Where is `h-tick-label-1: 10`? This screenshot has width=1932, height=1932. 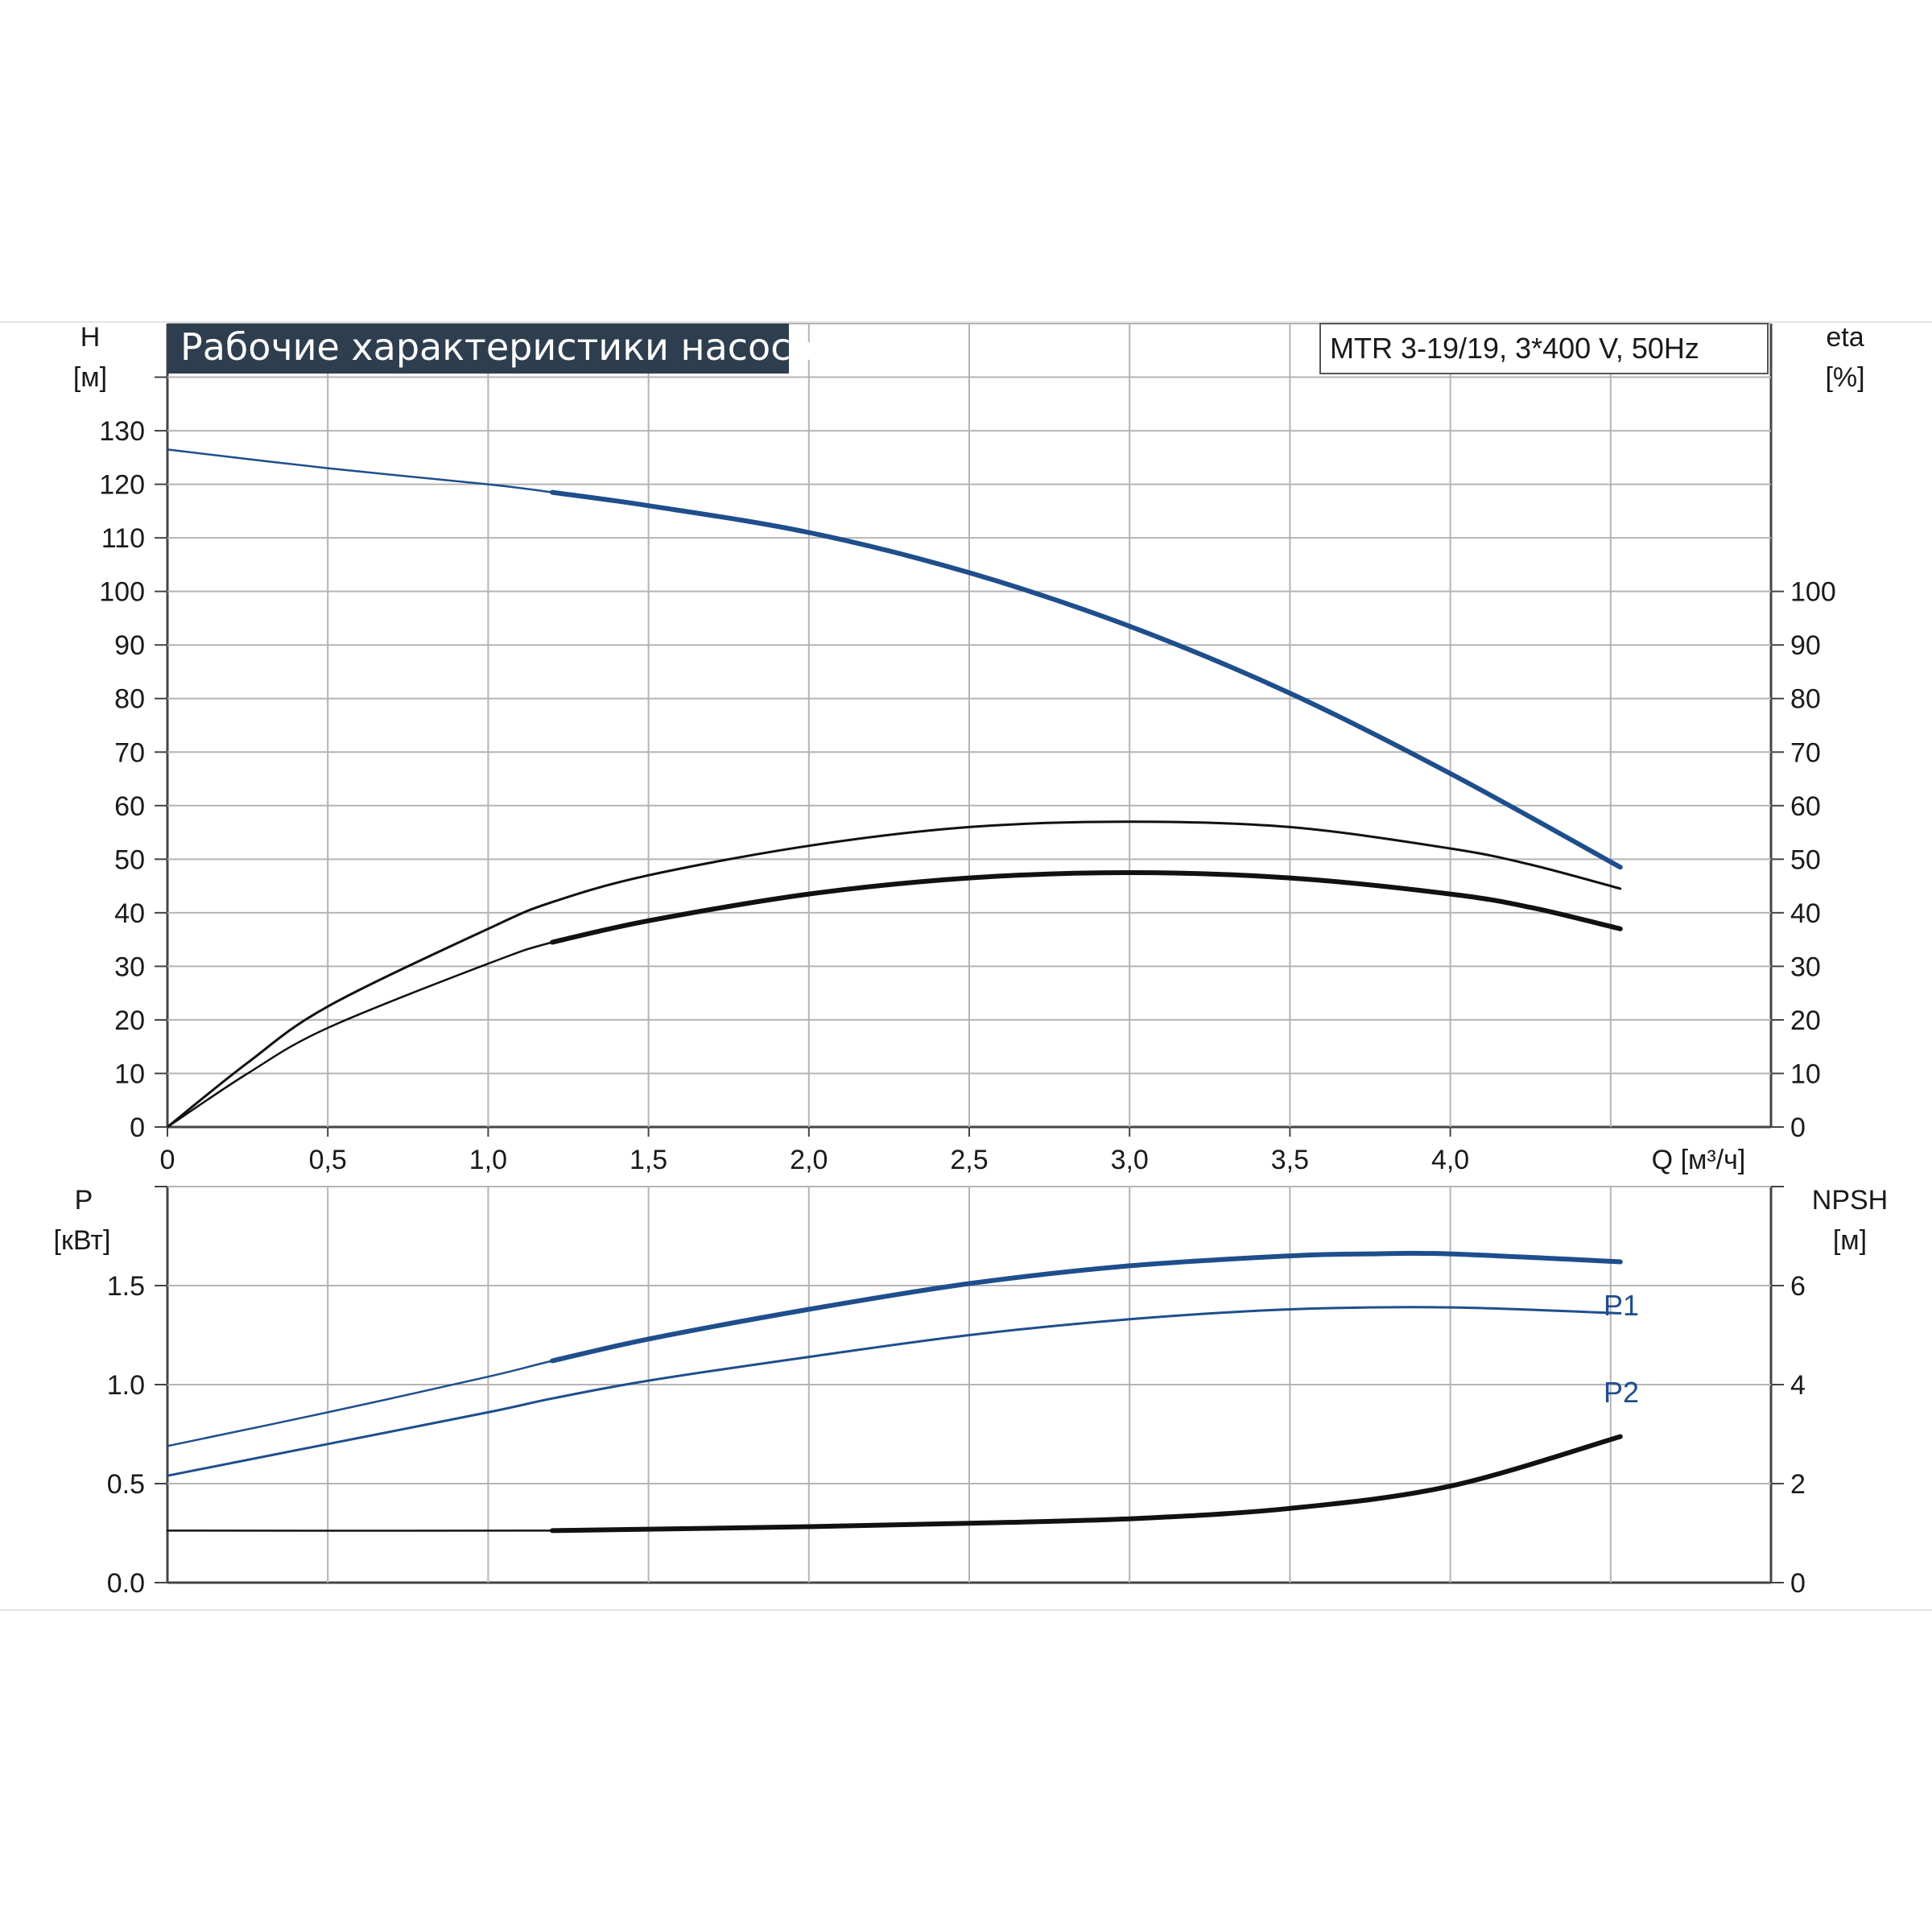 h-tick-label-1: 10 is located at coordinates (129, 1074).